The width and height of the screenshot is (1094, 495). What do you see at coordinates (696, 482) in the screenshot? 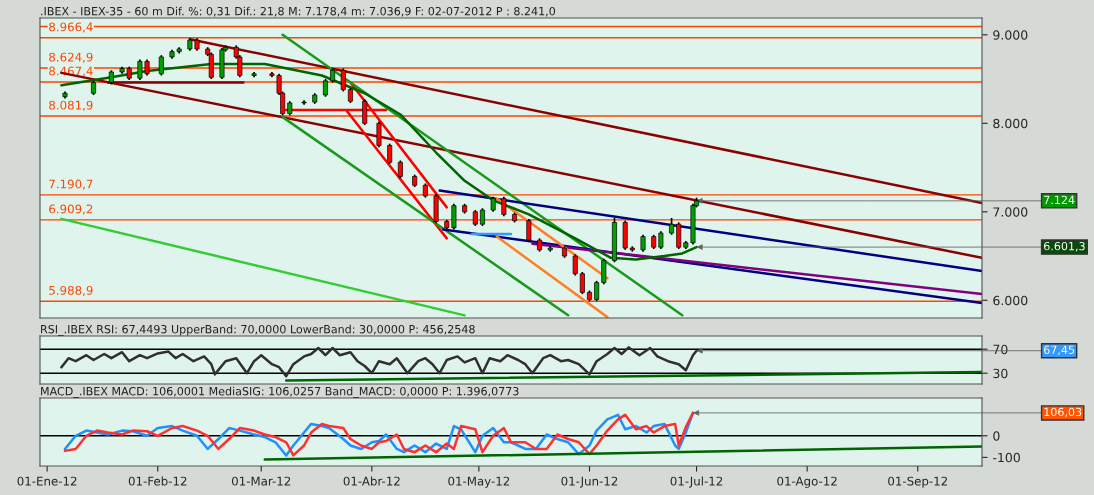
I see `x-tick-label: 01-Jul-12` at bounding box center [696, 482].